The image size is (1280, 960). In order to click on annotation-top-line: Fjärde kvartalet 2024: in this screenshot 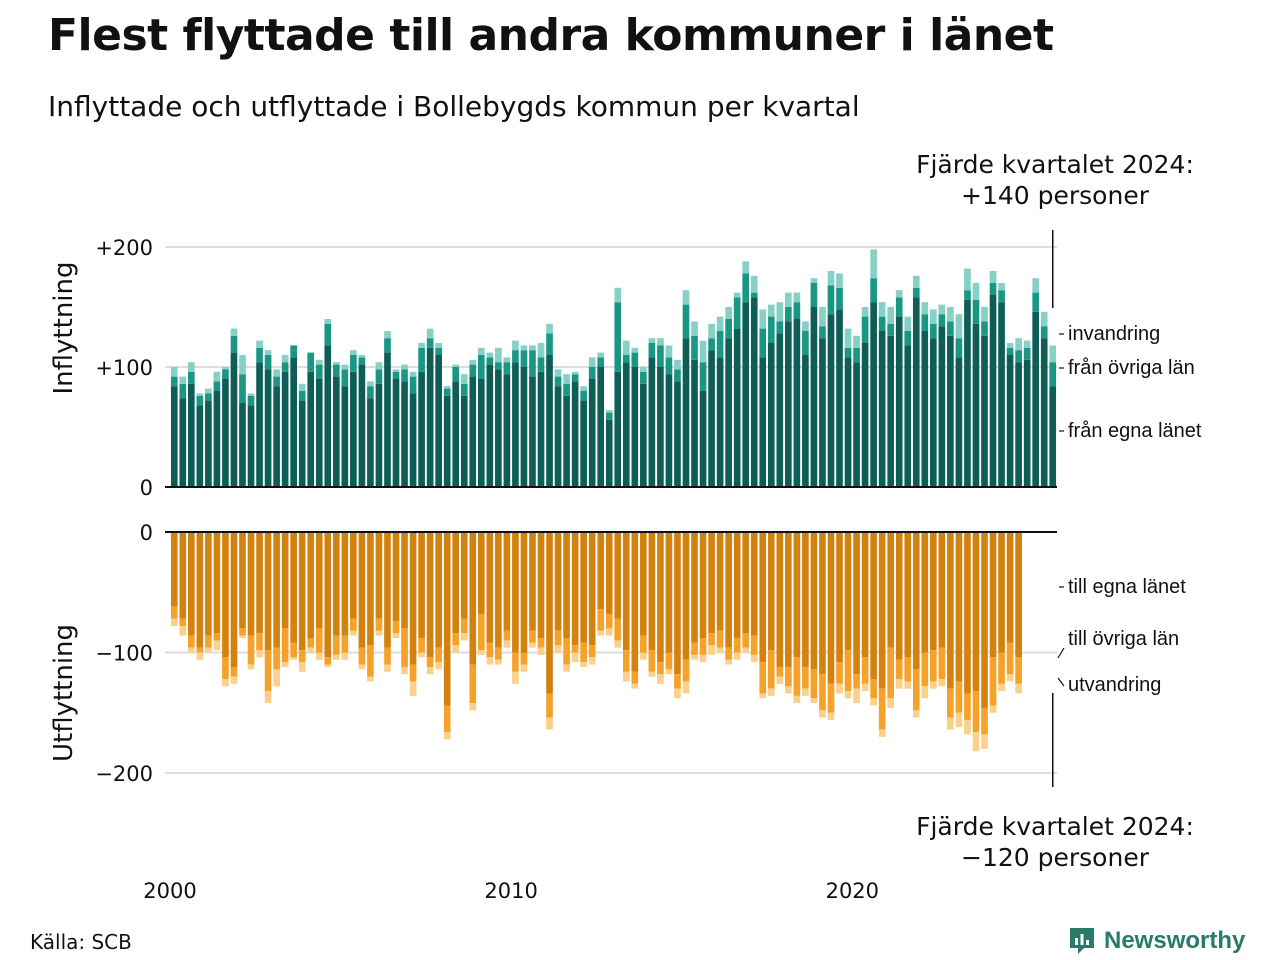, I will do `click(1055, 164)`.